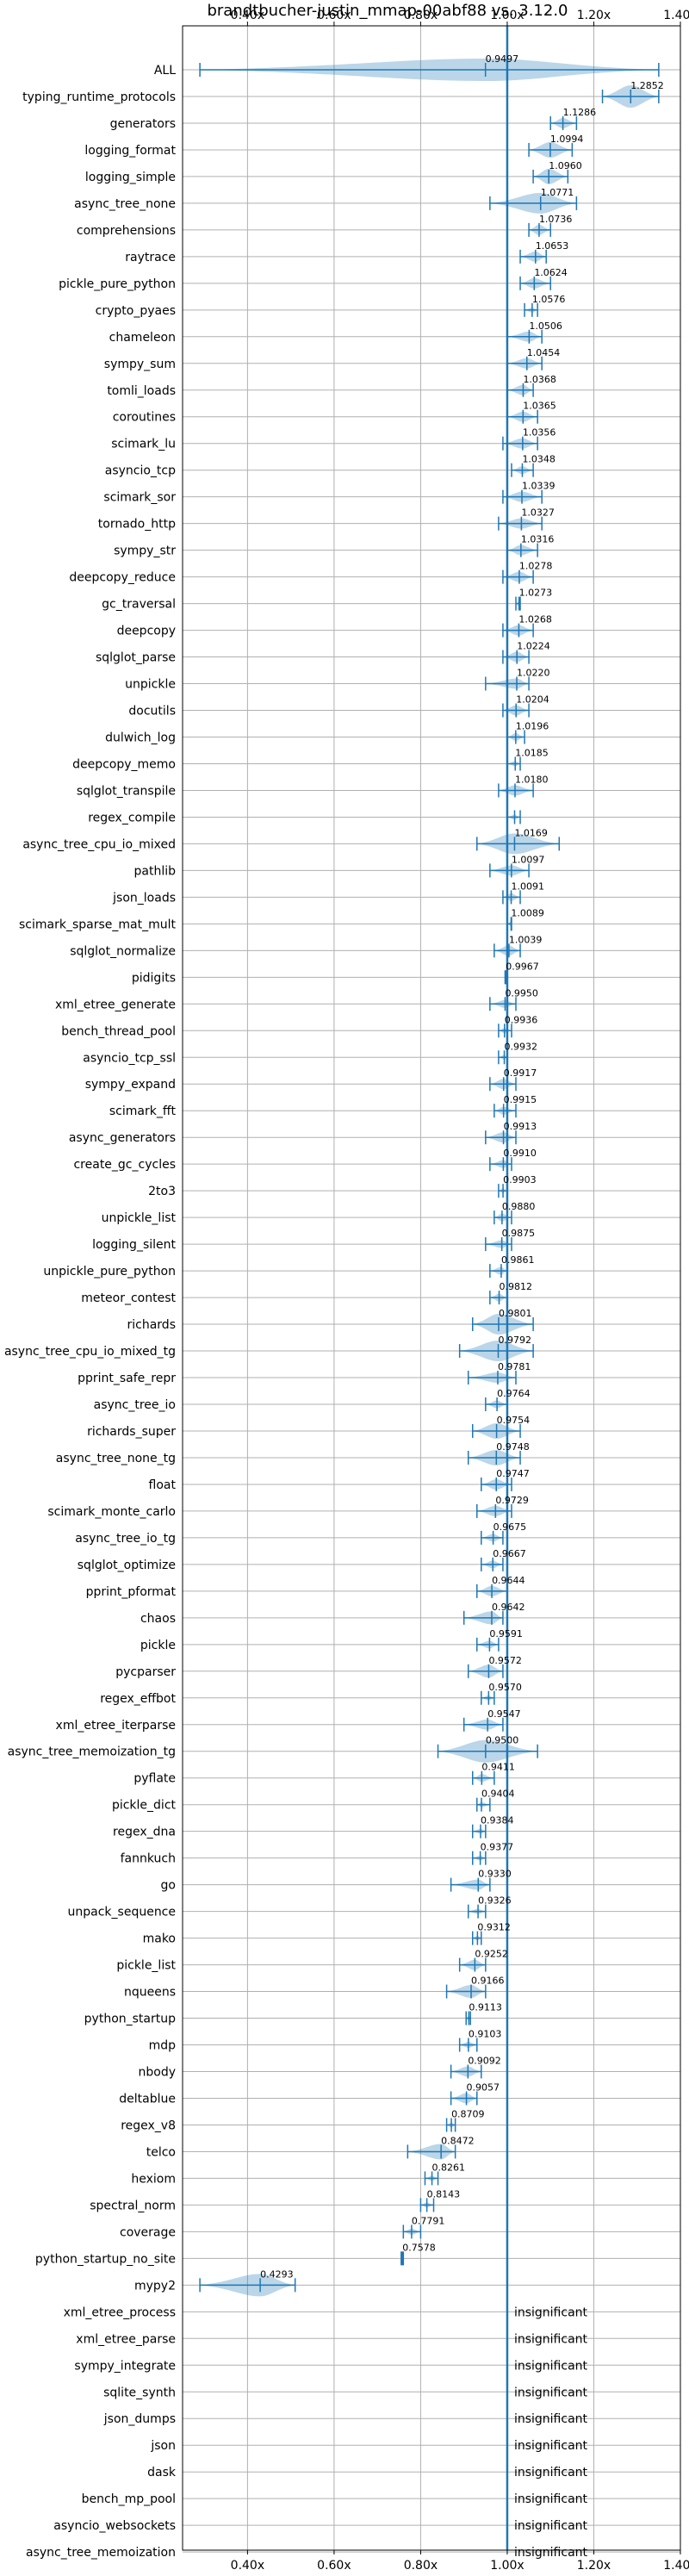  What do you see at coordinates (512, 1501) in the screenshot?
I see `value-label: 0.9729` at bounding box center [512, 1501].